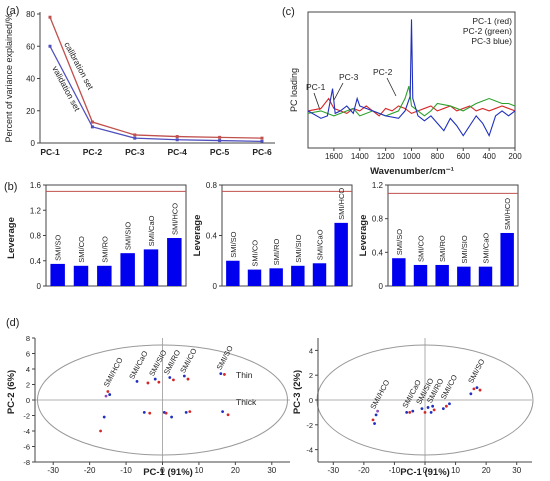  I want to click on panel-label-b: (b), so click(10, 187).